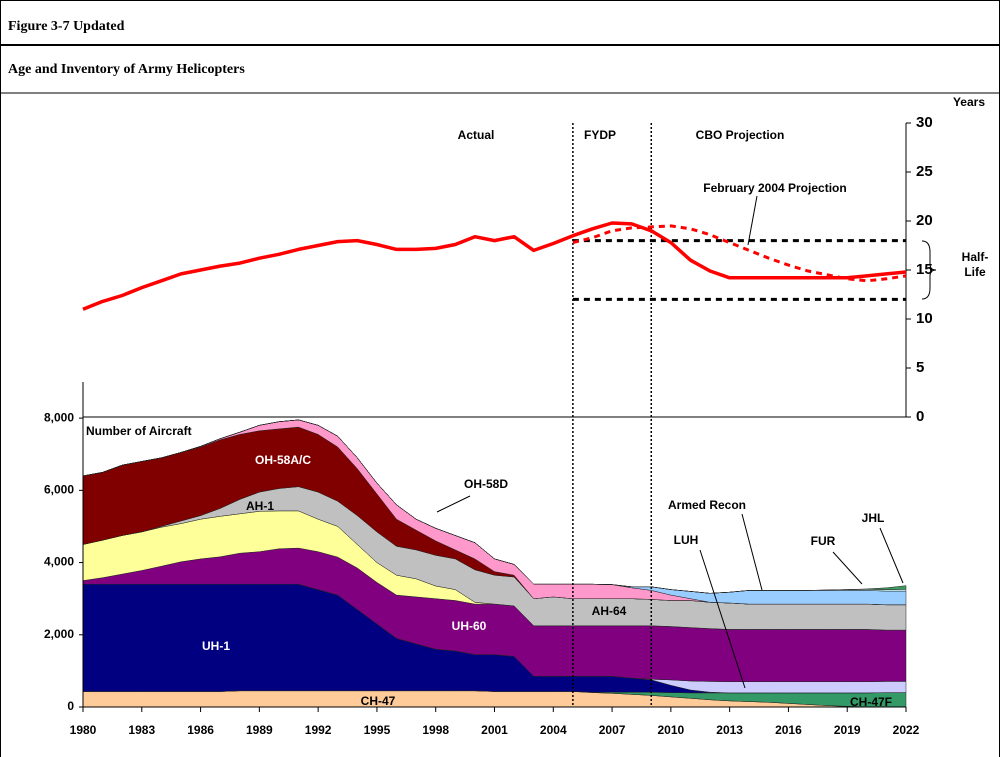 This screenshot has height=757, width=1001. Describe the element at coordinates (378, 701) in the screenshot. I see `series-label: CH-47` at that location.